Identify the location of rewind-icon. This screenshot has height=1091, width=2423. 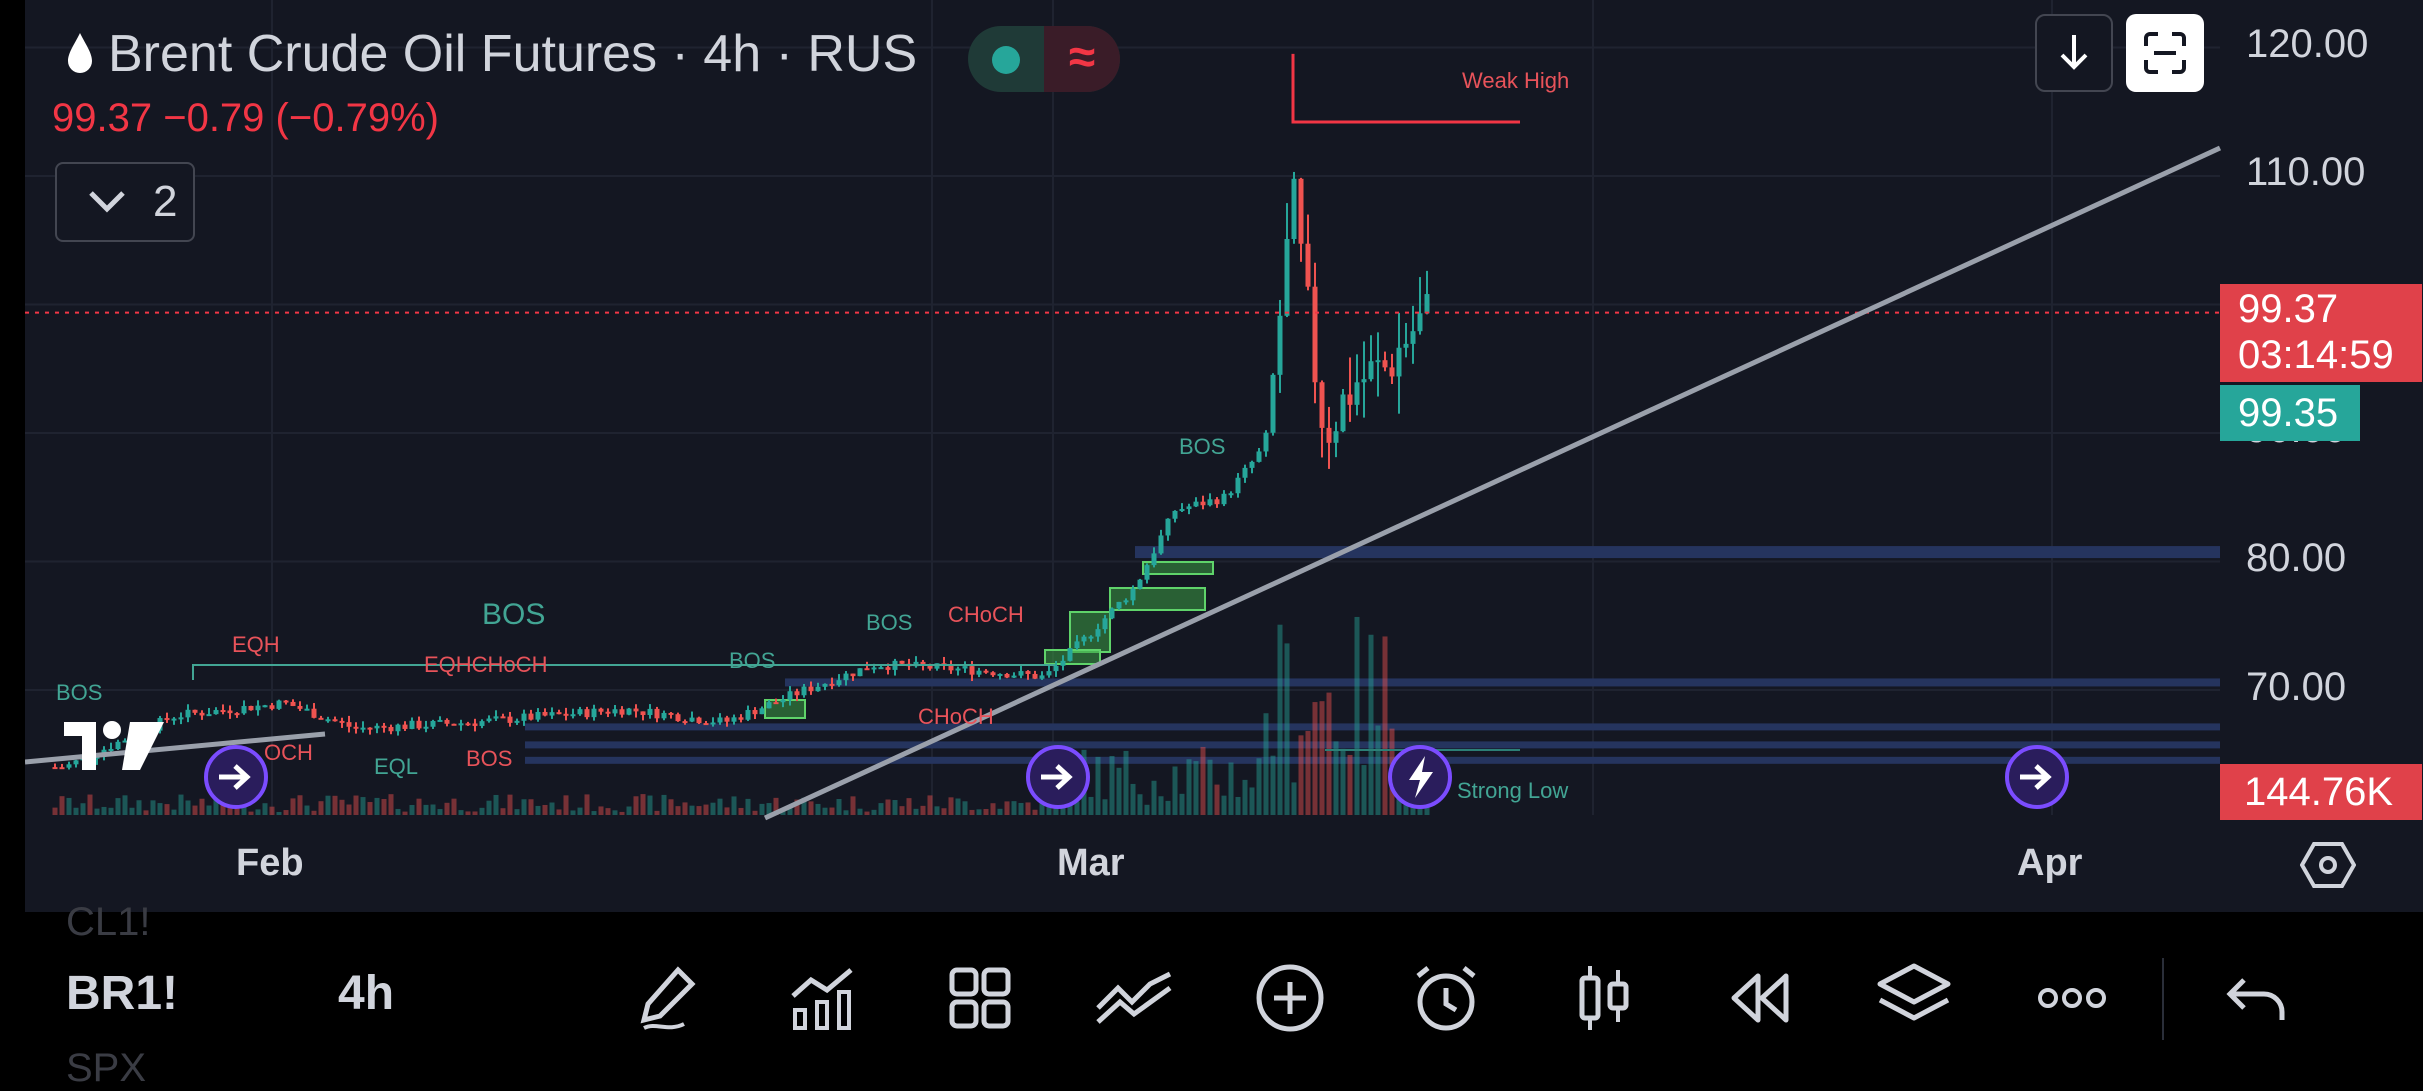
(1760, 998).